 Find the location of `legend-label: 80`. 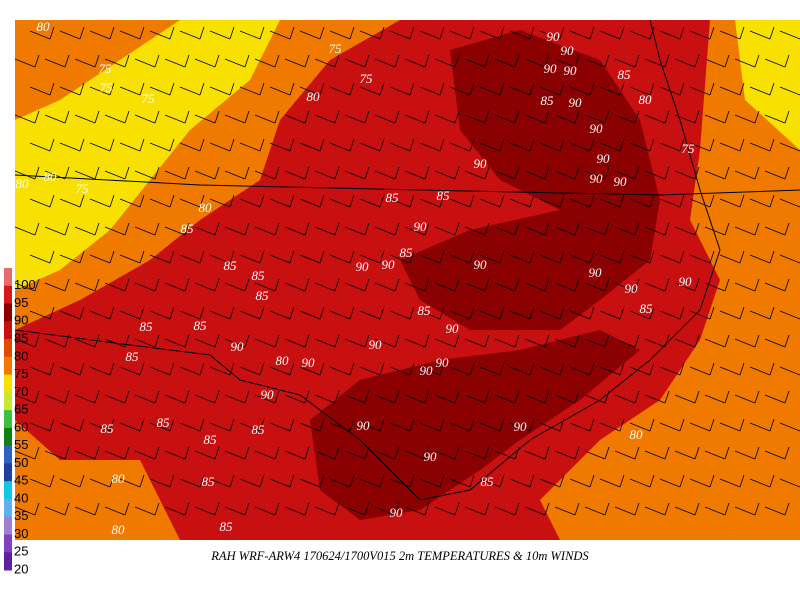

legend-label: 80 is located at coordinates (21, 355).